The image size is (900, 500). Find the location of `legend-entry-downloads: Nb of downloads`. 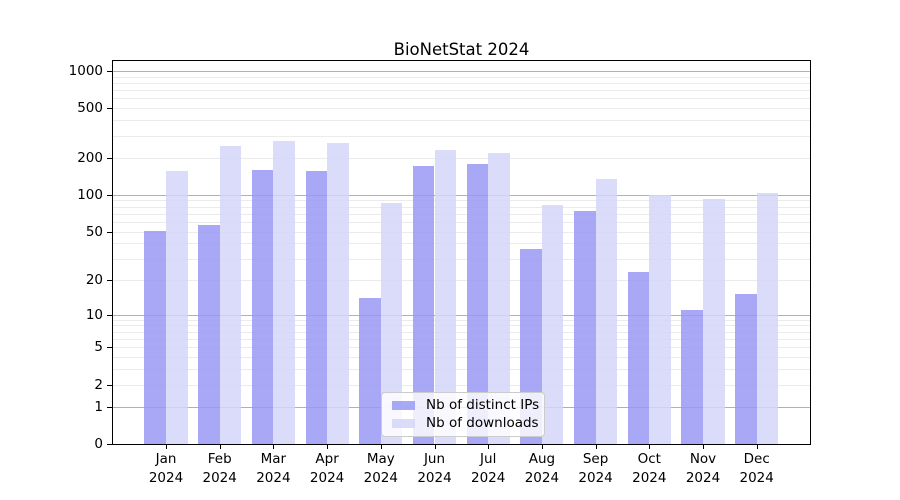

legend-entry-downloads: Nb of downloads is located at coordinates (465, 423).